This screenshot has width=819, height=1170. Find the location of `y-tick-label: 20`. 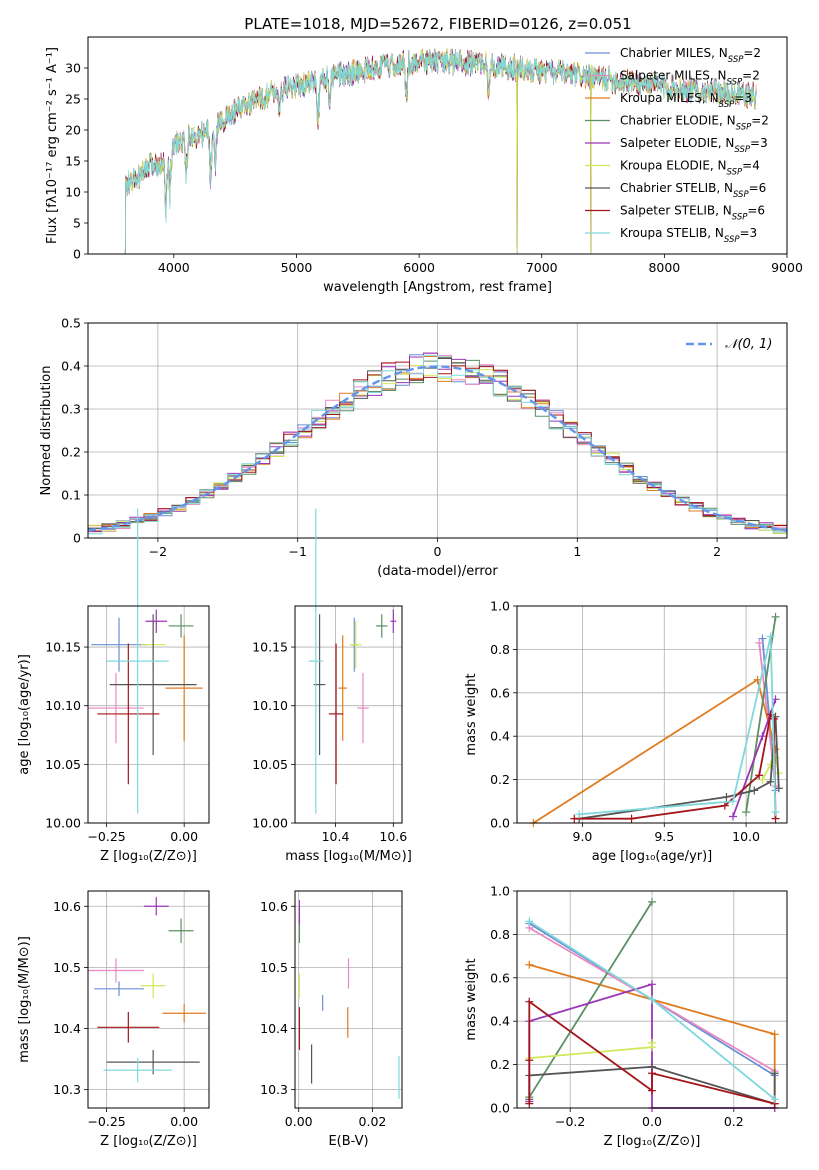

y-tick-label: 20 is located at coordinates (73, 130).